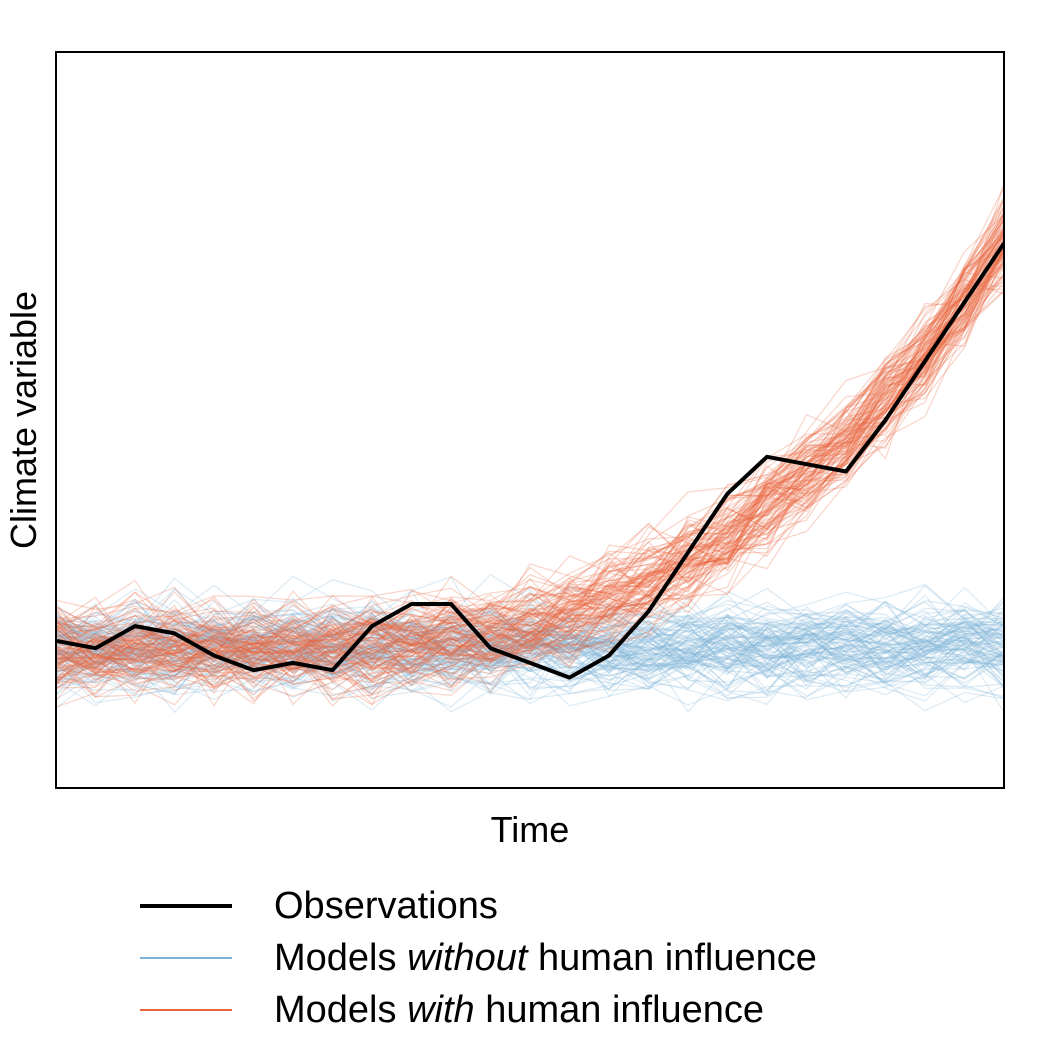 The width and height of the screenshot is (1056, 1060). What do you see at coordinates (23, 420) in the screenshot?
I see `y-axis-label: Climate variable` at bounding box center [23, 420].